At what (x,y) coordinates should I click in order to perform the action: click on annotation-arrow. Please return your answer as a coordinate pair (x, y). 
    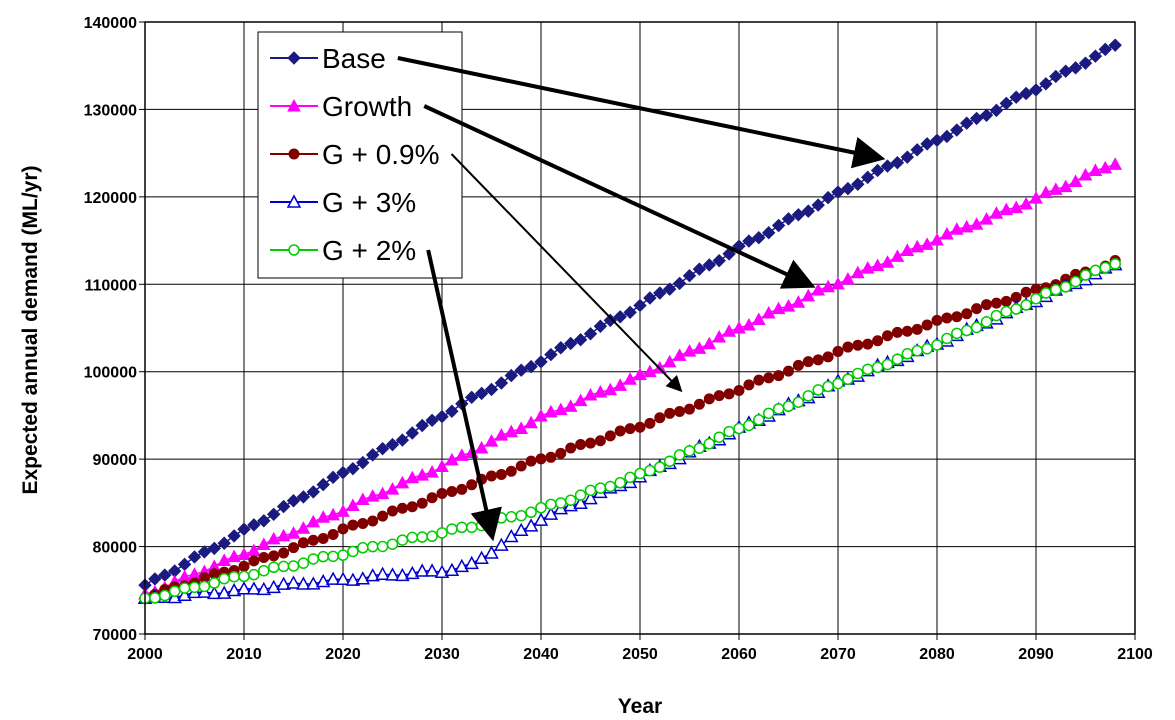
    Looking at the image, I should click on (619, 196).